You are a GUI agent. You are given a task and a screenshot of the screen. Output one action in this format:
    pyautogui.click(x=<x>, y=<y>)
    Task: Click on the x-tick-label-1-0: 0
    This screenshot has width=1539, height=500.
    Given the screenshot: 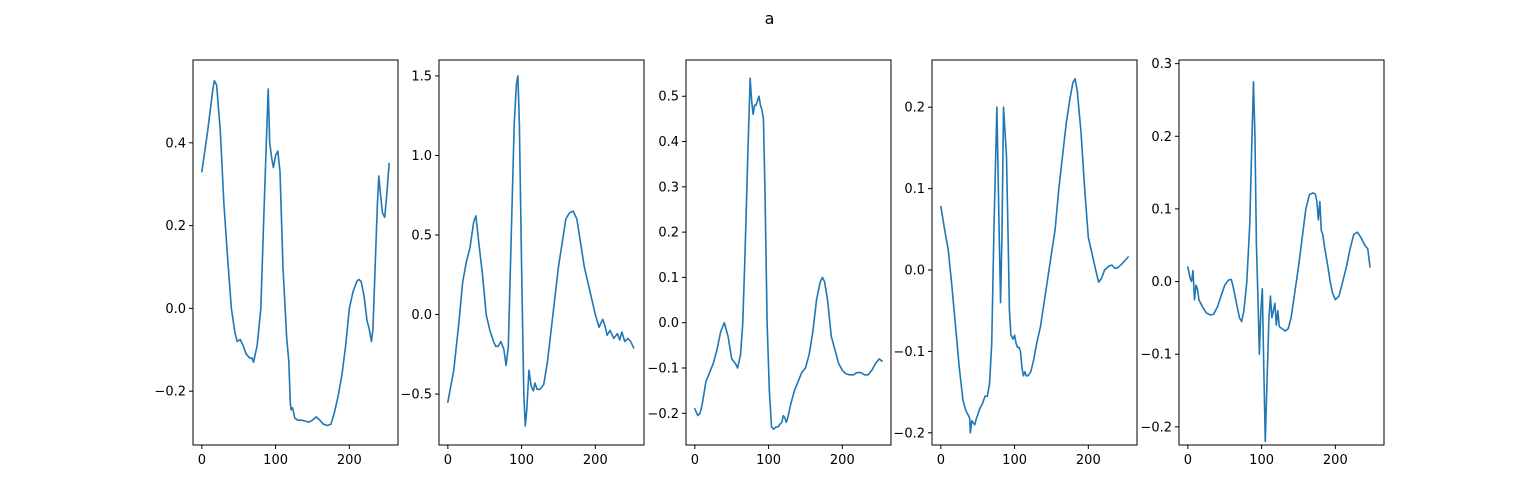 What is the action you would take?
    pyautogui.click(x=202, y=460)
    